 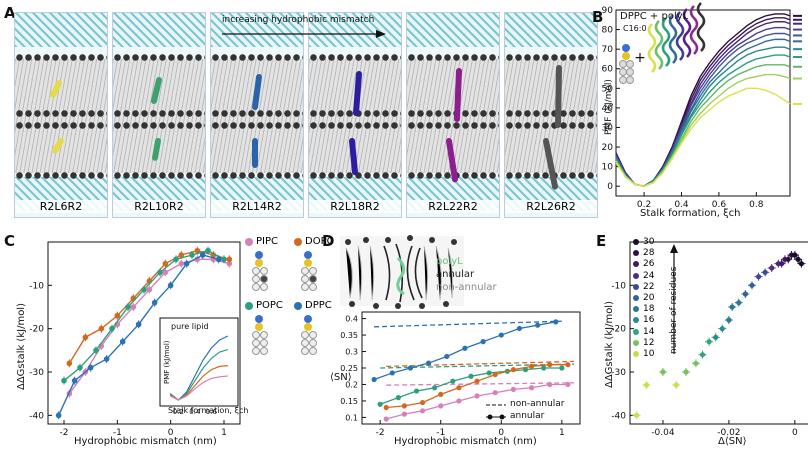 I want to click on chart-b-legend-sub: C16:0, so click(x=635, y=28).